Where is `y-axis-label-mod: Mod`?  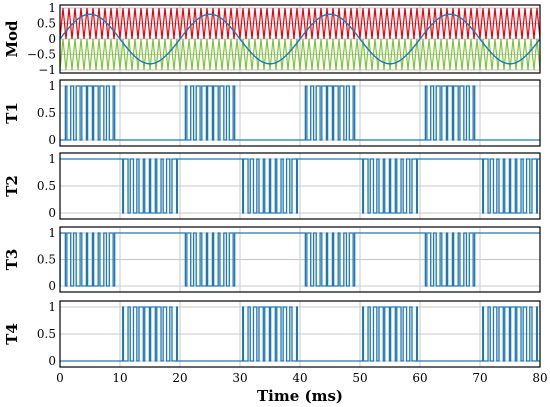 y-axis-label-mod: Mod is located at coordinates (12, 39).